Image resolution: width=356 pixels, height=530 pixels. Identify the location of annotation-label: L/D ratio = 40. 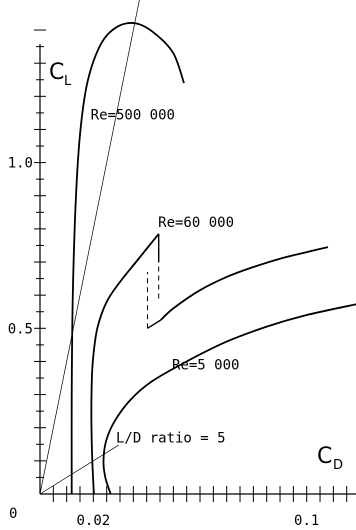
(168, 1).